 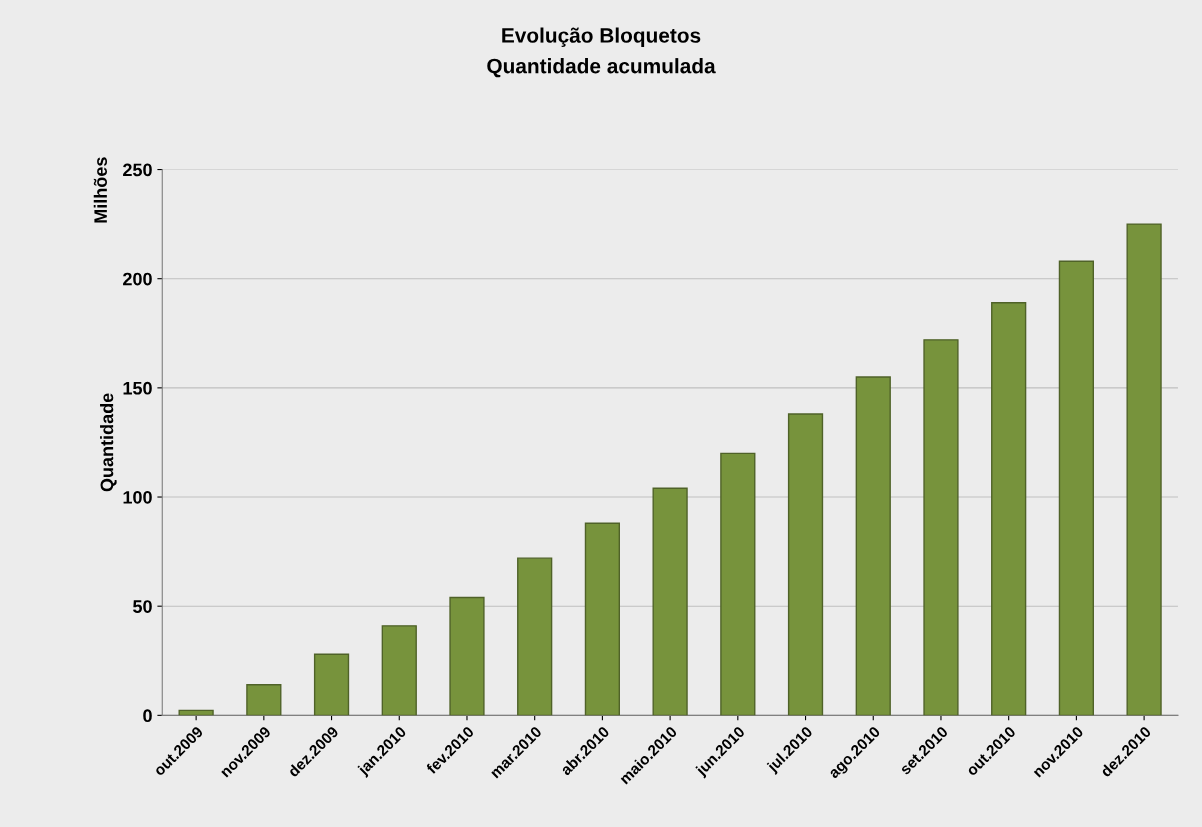 I want to click on y-tick-label: 100, so click(x=137, y=497).